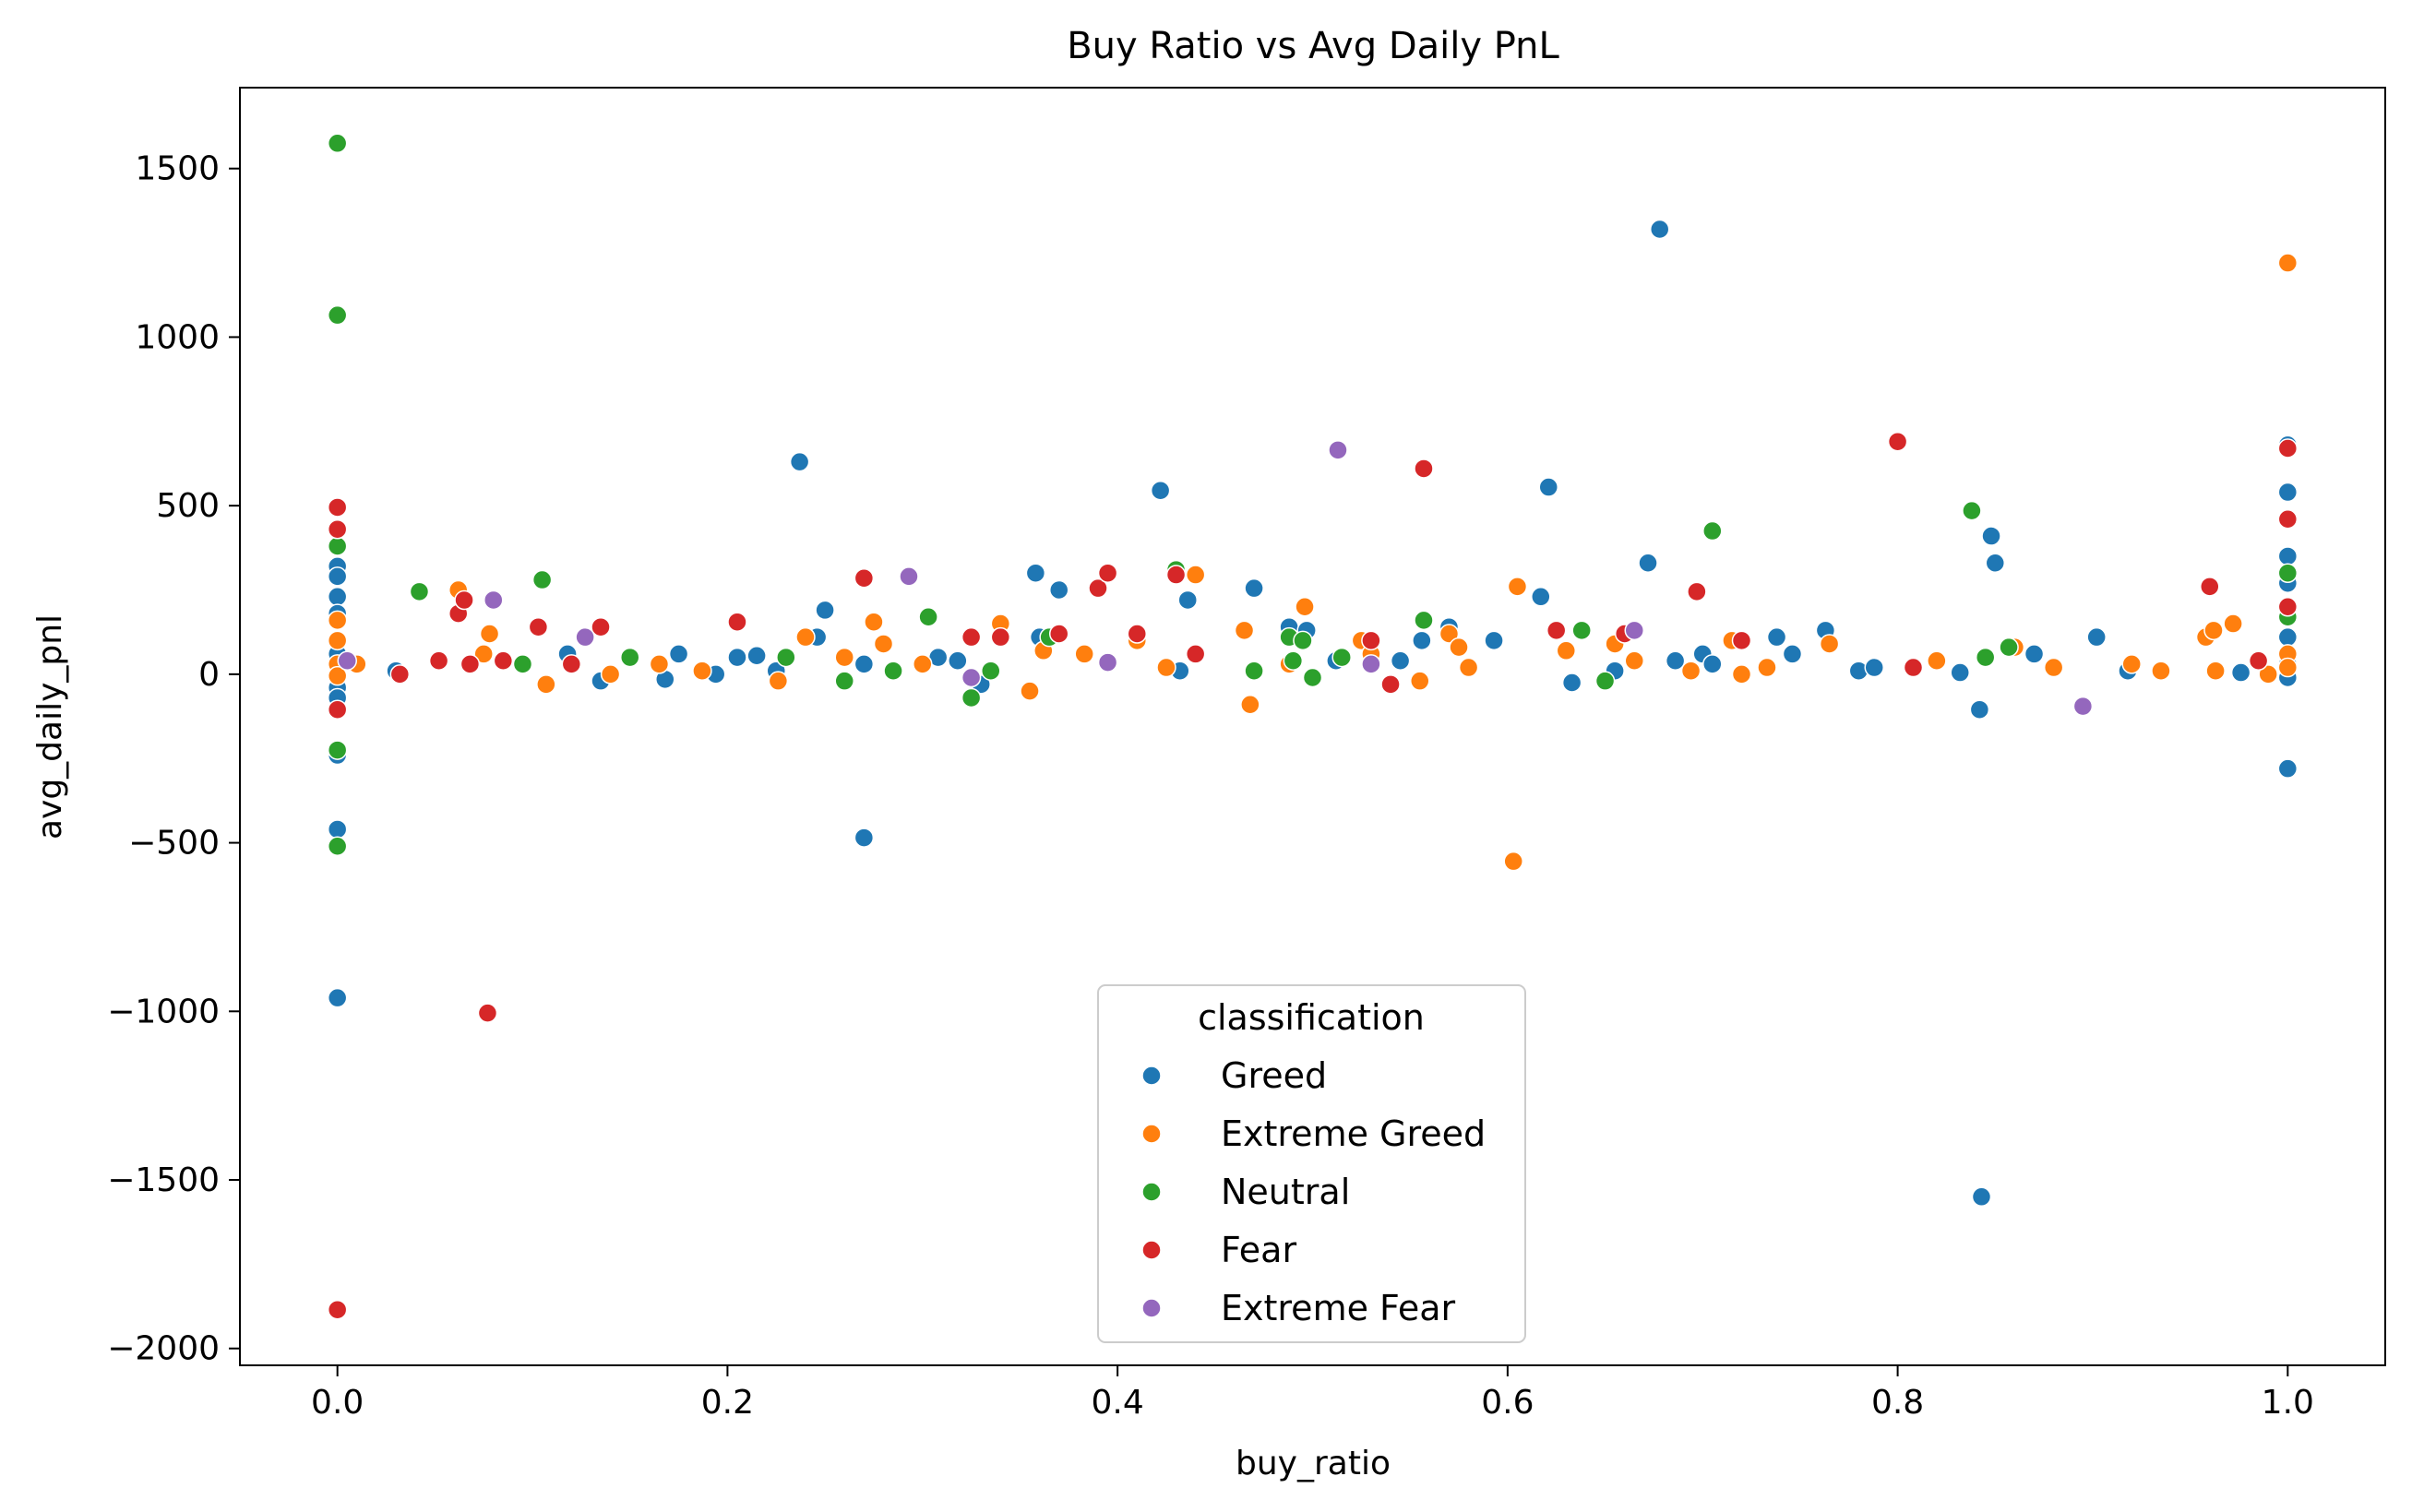 This screenshot has width=2412, height=1512. What do you see at coordinates (1311, 1163) in the screenshot?
I see `legend-frame` at bounding box center [1311, 1163].